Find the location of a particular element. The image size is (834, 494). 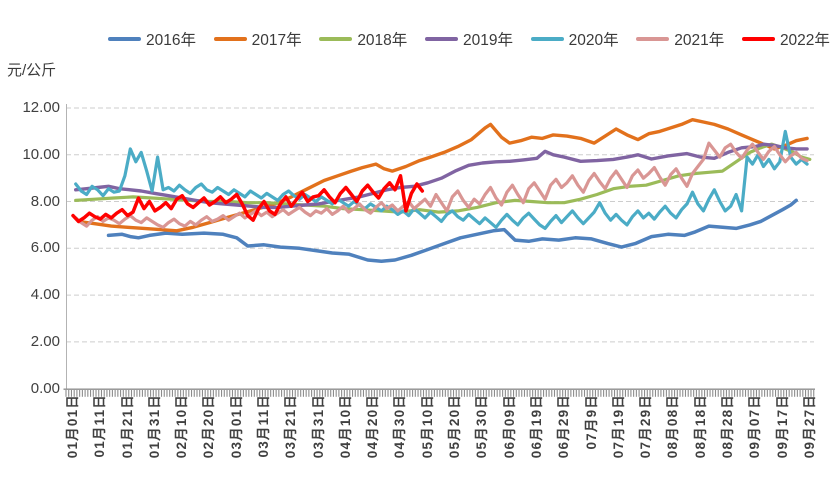

y-axis-tick-label: 4.00 is located at coordinates (45, 295).